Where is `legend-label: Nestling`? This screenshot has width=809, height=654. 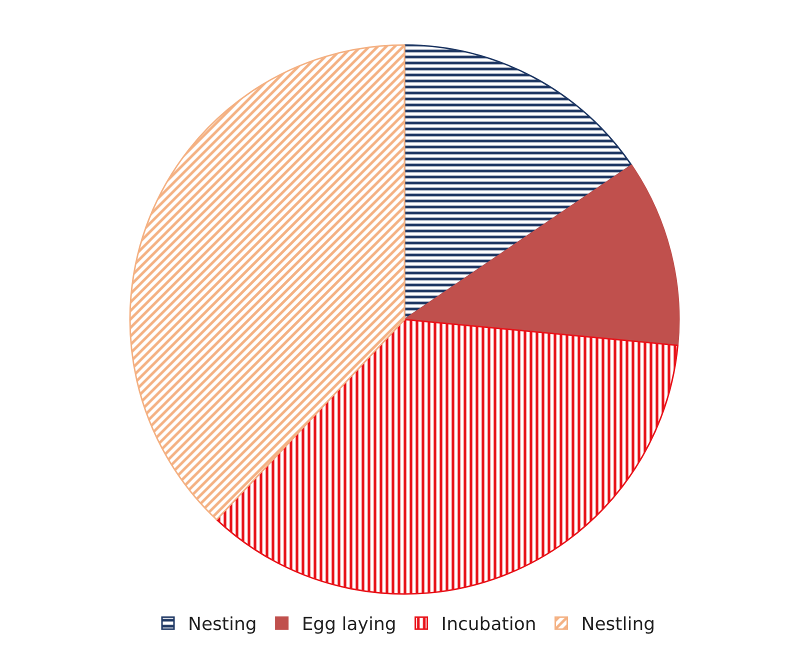
legend-label: Nestling is located at coordinates (618, 625).